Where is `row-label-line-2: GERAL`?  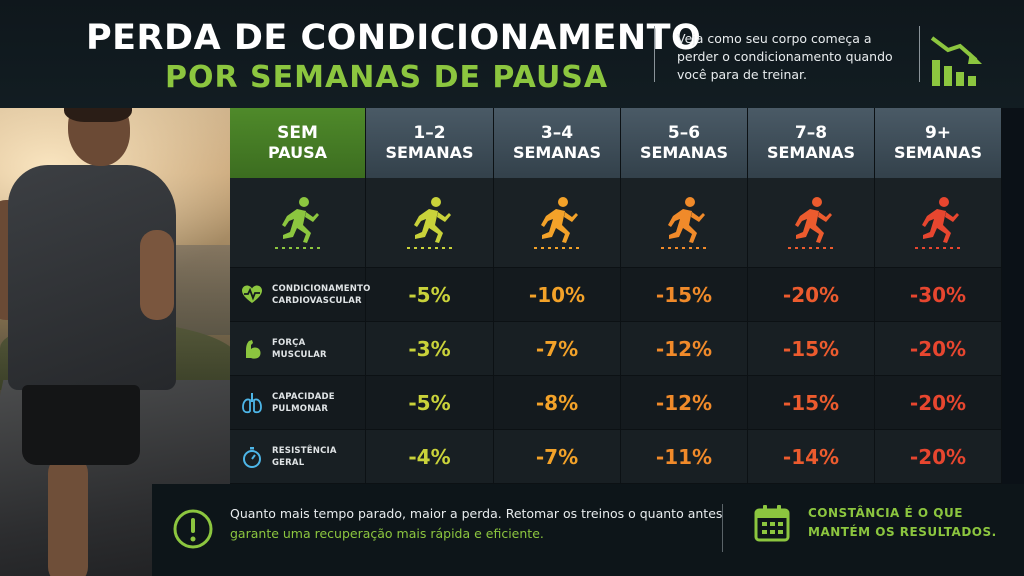
row-label-line-2: GERAL is located at coordinates (288, 463).